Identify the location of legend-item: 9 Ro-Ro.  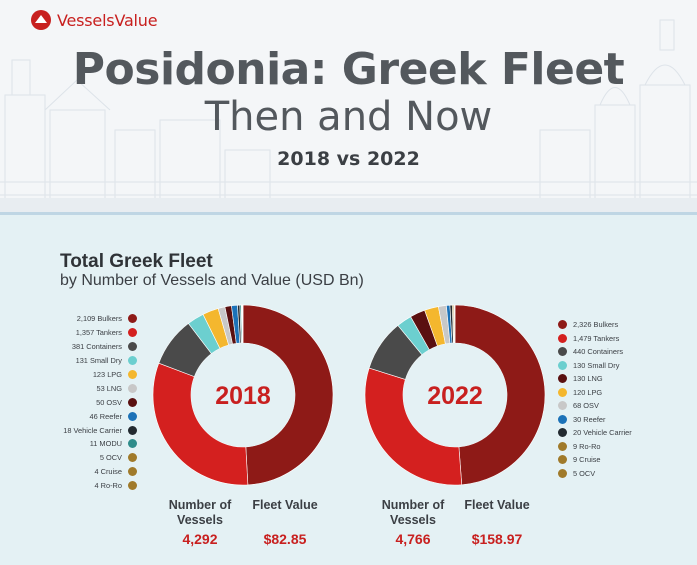
(595, 447).